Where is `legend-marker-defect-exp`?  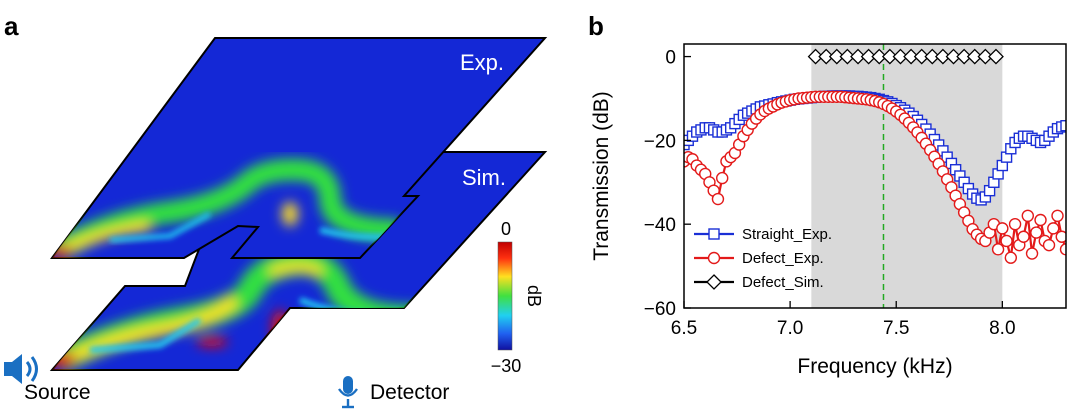
legend-marker-defect-exp is located at coordinates (714, 258).